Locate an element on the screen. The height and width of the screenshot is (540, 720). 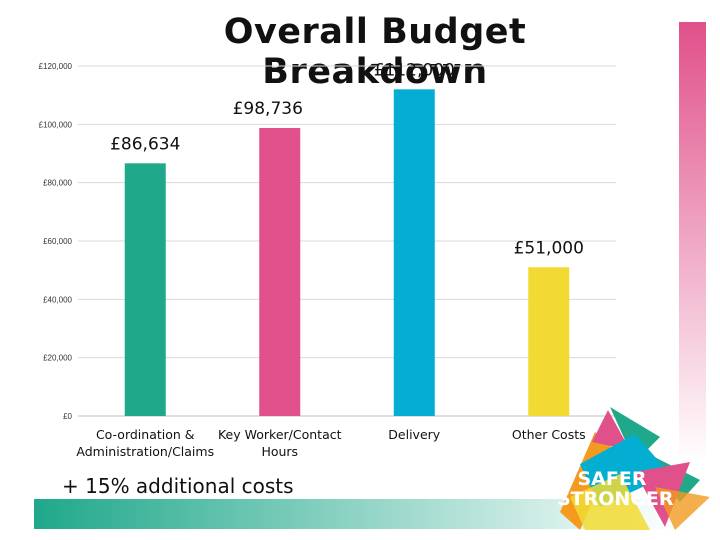
data-label: £98,736 is located at coordinates (268, 109).